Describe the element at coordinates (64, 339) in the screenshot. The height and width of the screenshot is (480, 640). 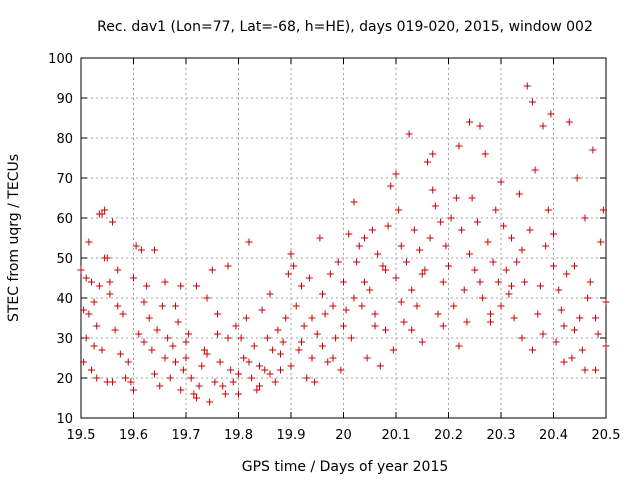
I see `y-tick-label: 30` at that location.